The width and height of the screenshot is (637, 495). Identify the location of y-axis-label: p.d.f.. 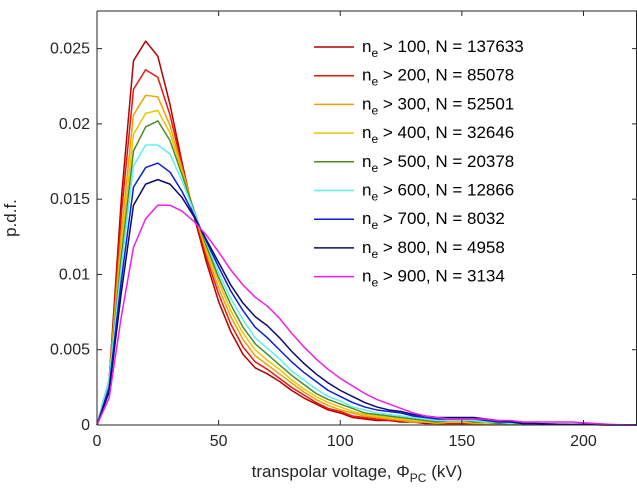
(10, 218).